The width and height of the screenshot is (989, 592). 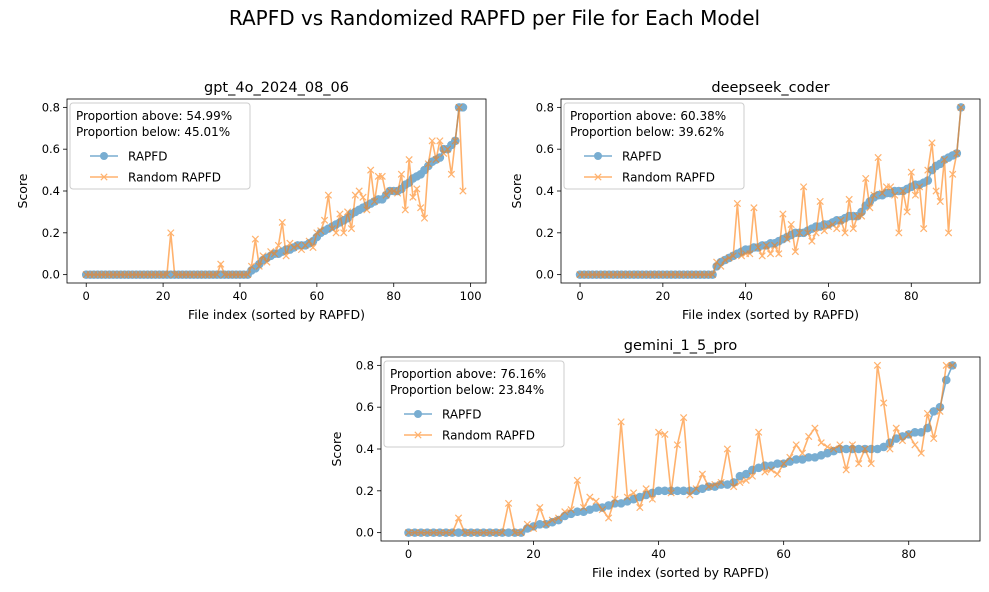 I want to click on series-random-rapfd, so click(x=274, y=191).